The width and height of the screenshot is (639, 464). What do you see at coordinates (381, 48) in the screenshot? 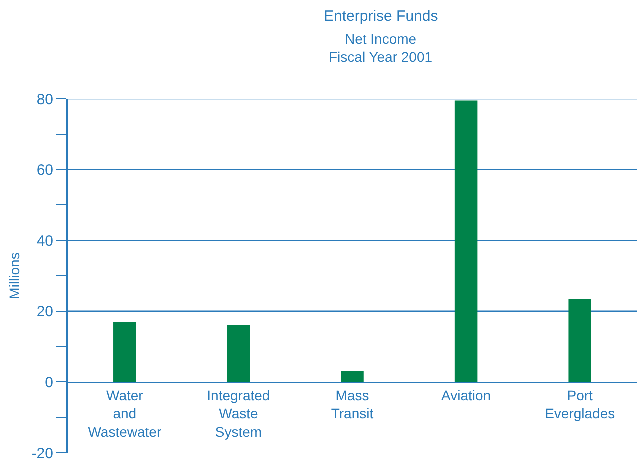
I see `chart-subtitle: Net Income Fiscal Year 2001` at bounding box center [381, 48].